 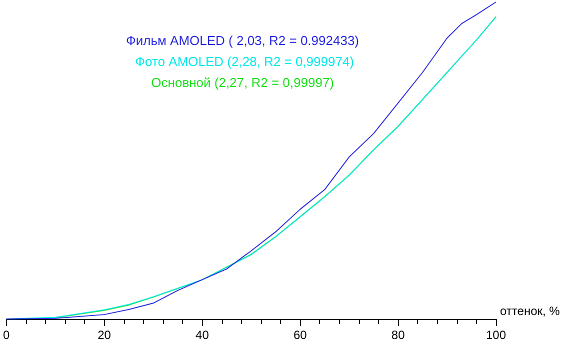 What do you see at coordinates (496, 335) in the screenshot?
I see `x-tick-label: 100` at bounding box center [496, 335].